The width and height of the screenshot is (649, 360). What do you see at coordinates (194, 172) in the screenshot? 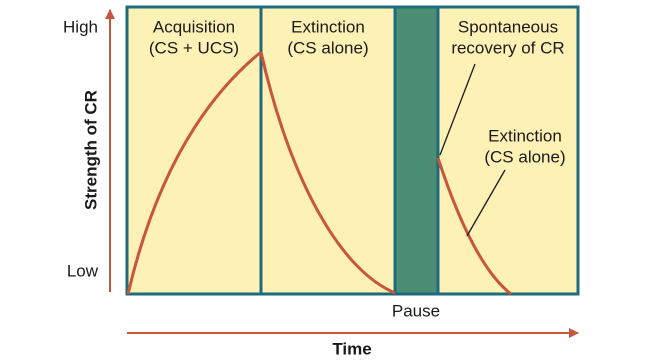
I see `acquisition-curve` at bounding box center [194, 172].